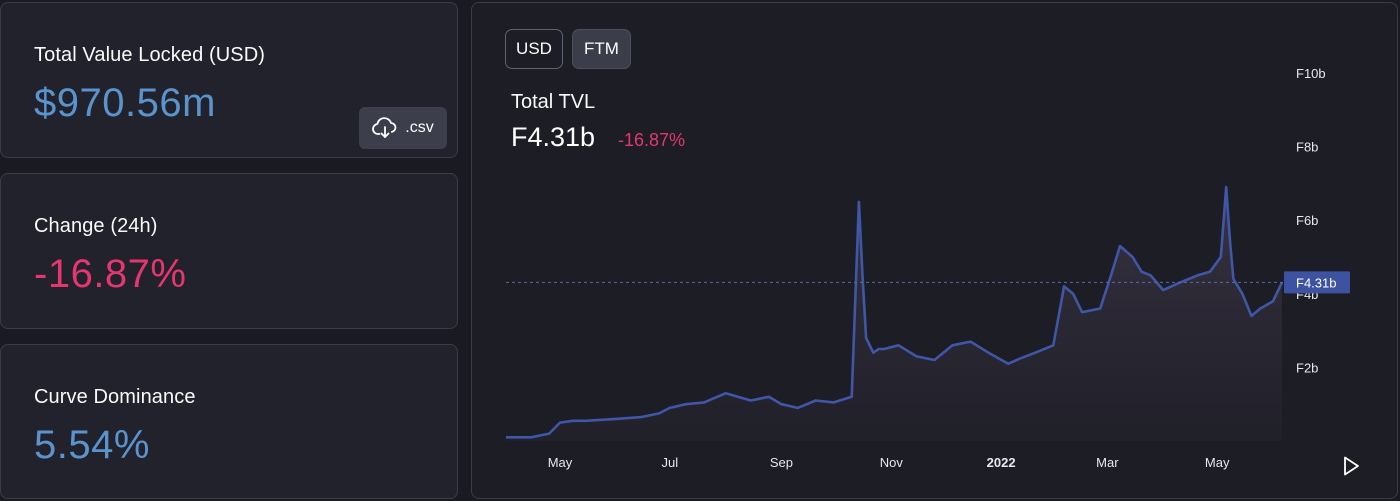  Describe the element at coordinates (670, 462) in the screenshot. I see `x-tick-label: Jul` at that location.